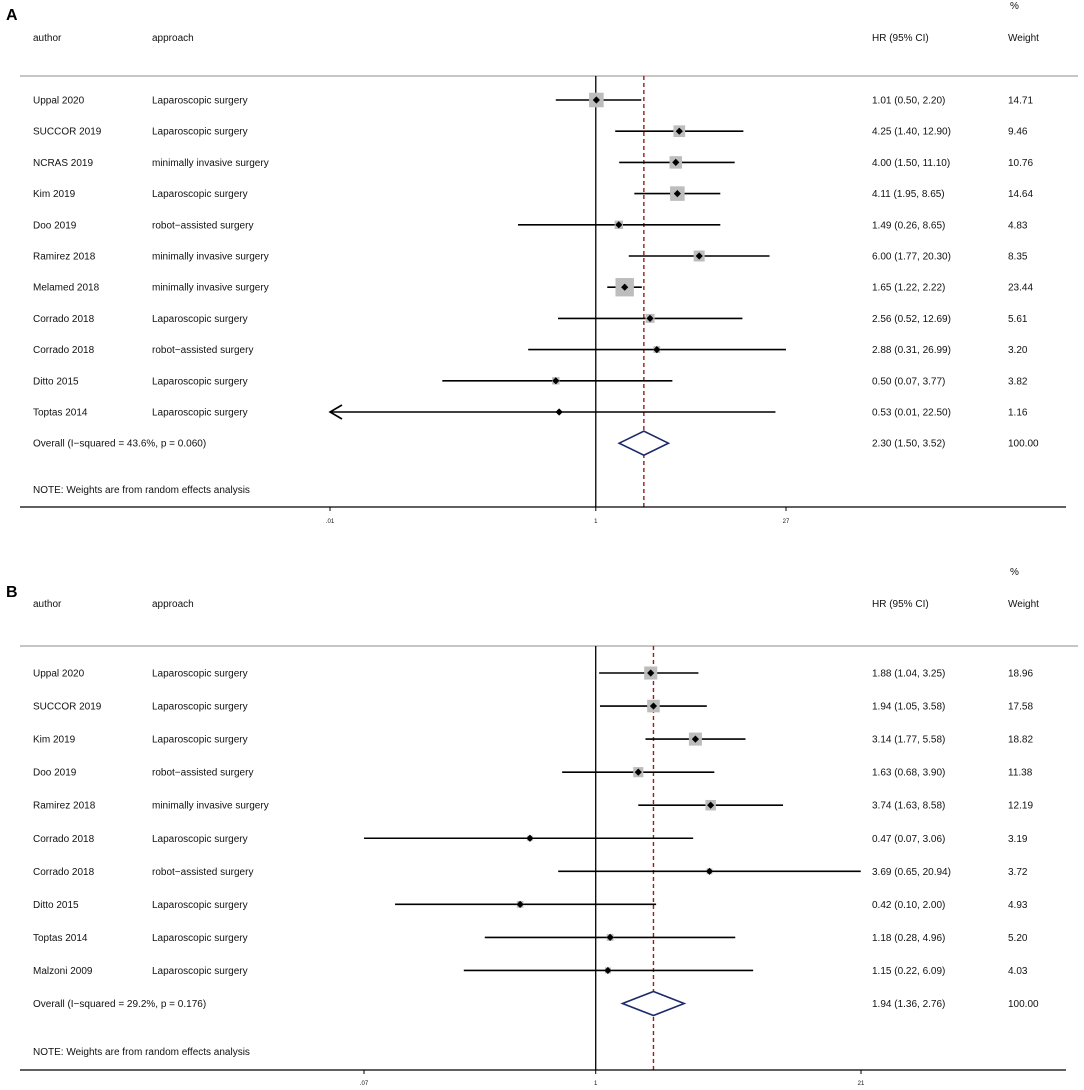 This screenshot has height=1090, width=1084. What do you see at coordinates (908, 444) in the screenshot?
I see `overall-hr-ci: 2.30 (1.50, 3.52)` at bounding box center [908, 444].